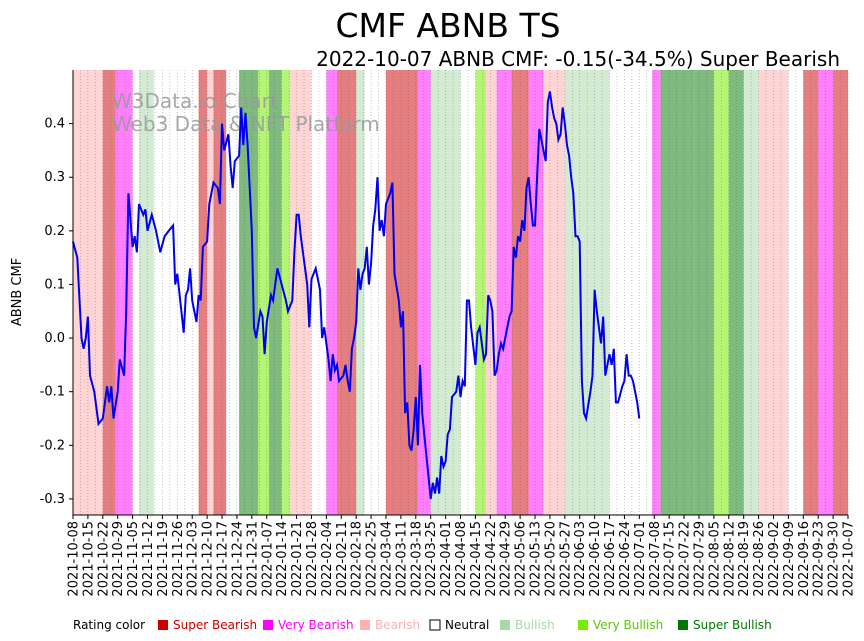  I want to click on x-tick-label: 2022-06-17, so click(610, 559).